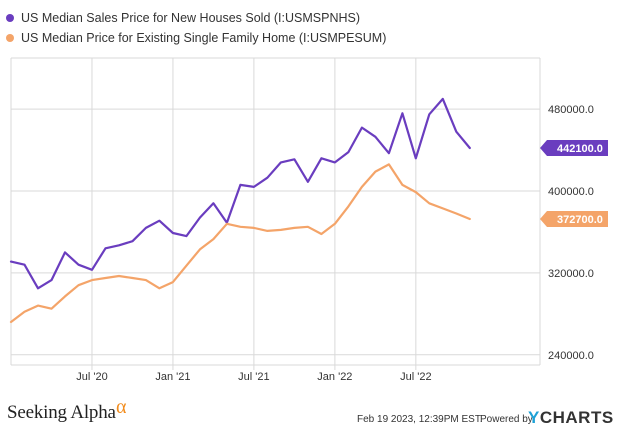 The image size is (635, 433). I want to click on end-value-label: 372700.0, so click(580, 220).